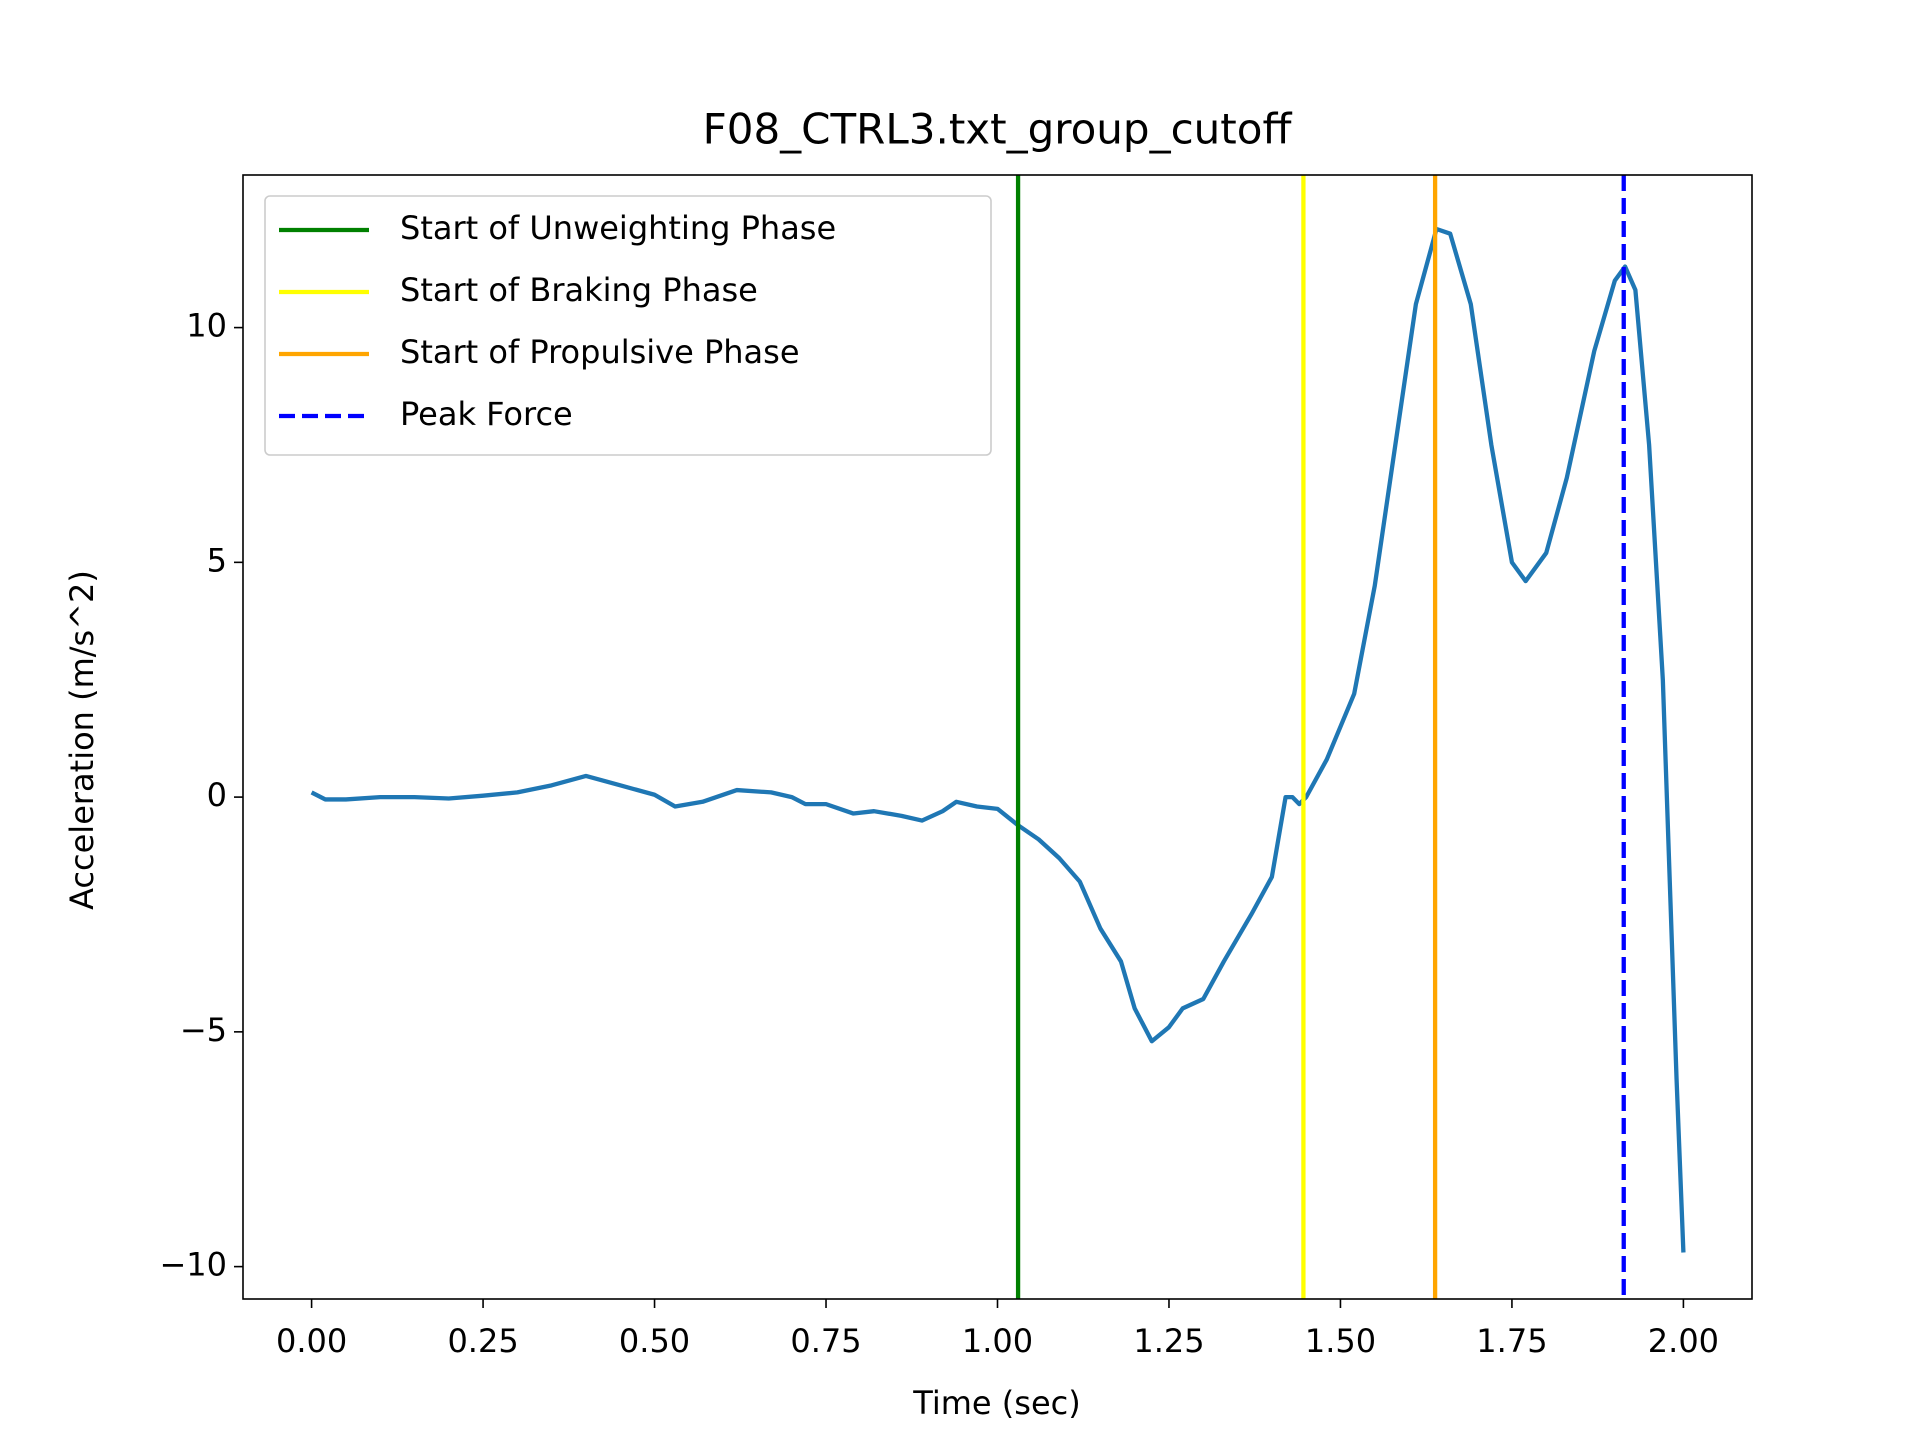 The height and width of the screenshot is (1440, 1920). Describe the element at coordinates (203, 1030) in the screenshot. I see `y-tick-label: −5` at that location.